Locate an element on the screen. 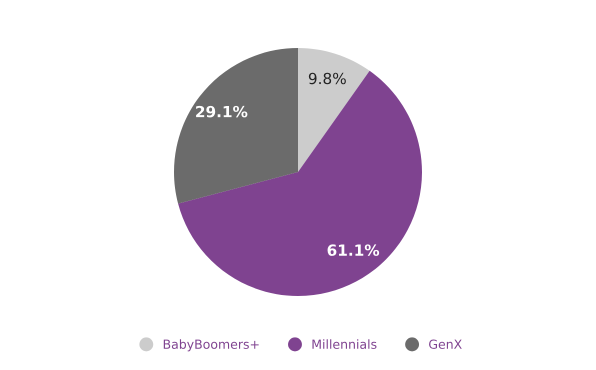  legend-label: GenX is located at coordinates (445, 344).